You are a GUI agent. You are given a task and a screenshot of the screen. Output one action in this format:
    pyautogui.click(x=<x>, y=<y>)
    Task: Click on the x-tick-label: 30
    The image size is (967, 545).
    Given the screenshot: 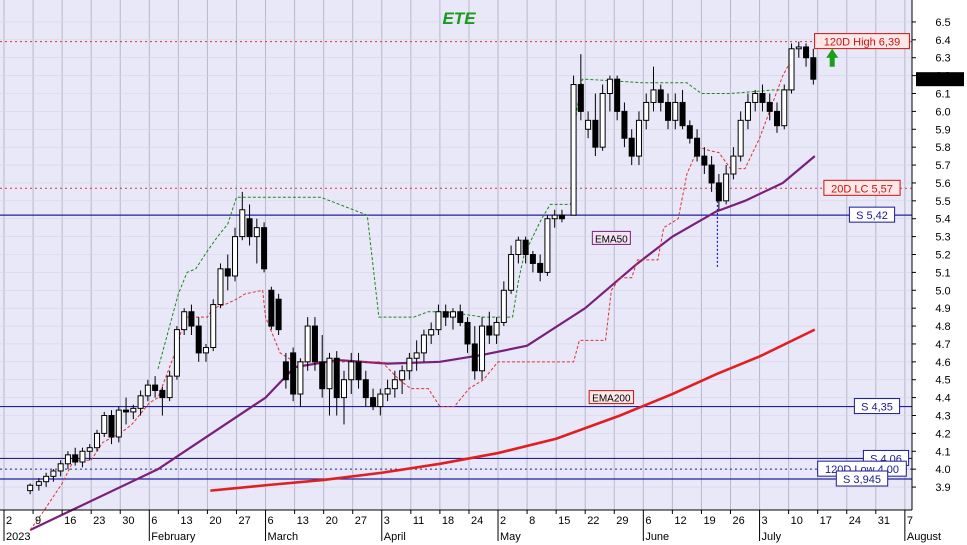 What is the action you would take?
    pyautogui.click(x=128, y=521)
    